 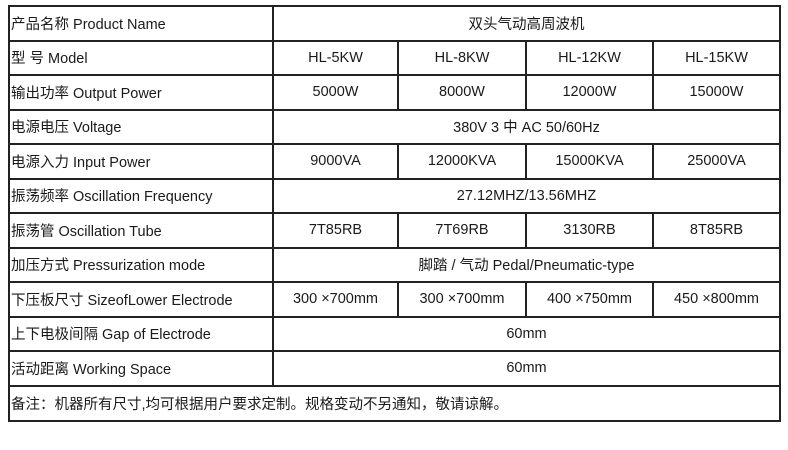 I want to click on spec-value: 7T85RB, so click(x=335, y=230).